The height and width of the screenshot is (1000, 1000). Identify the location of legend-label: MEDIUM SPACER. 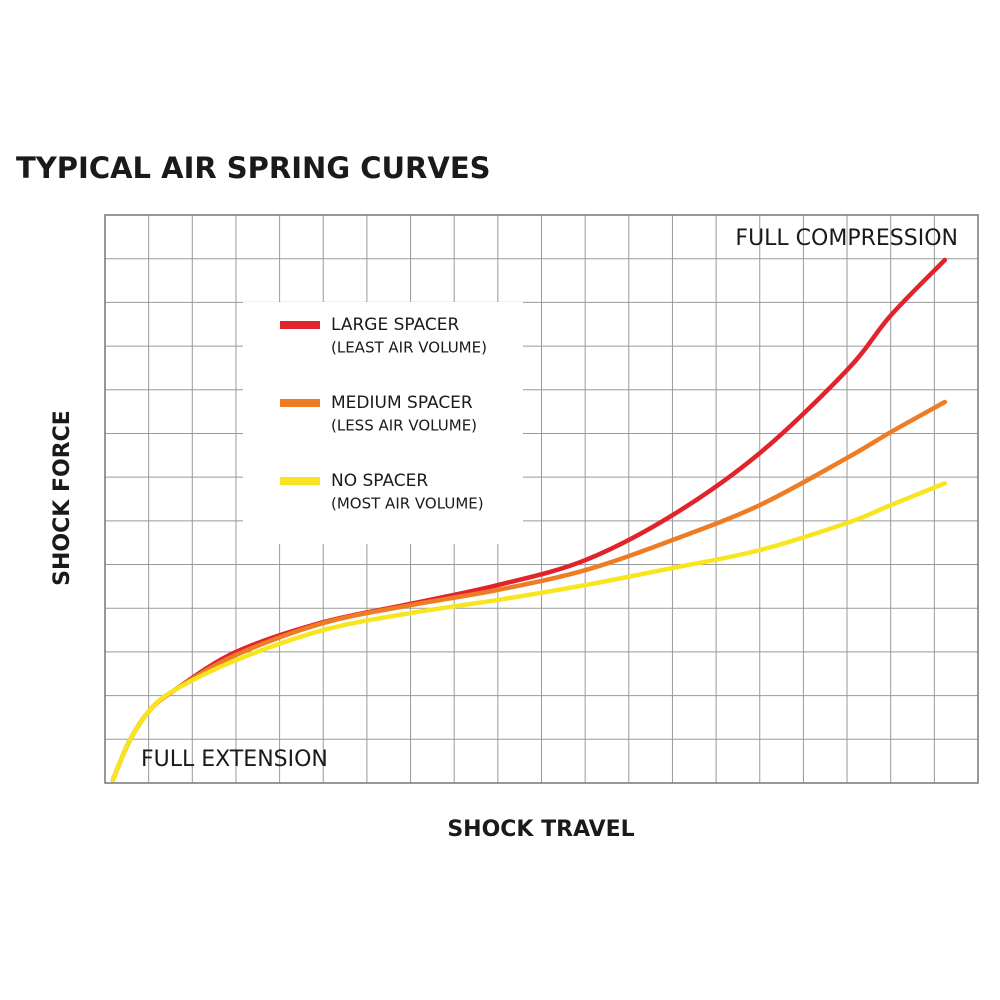
(402, 403).